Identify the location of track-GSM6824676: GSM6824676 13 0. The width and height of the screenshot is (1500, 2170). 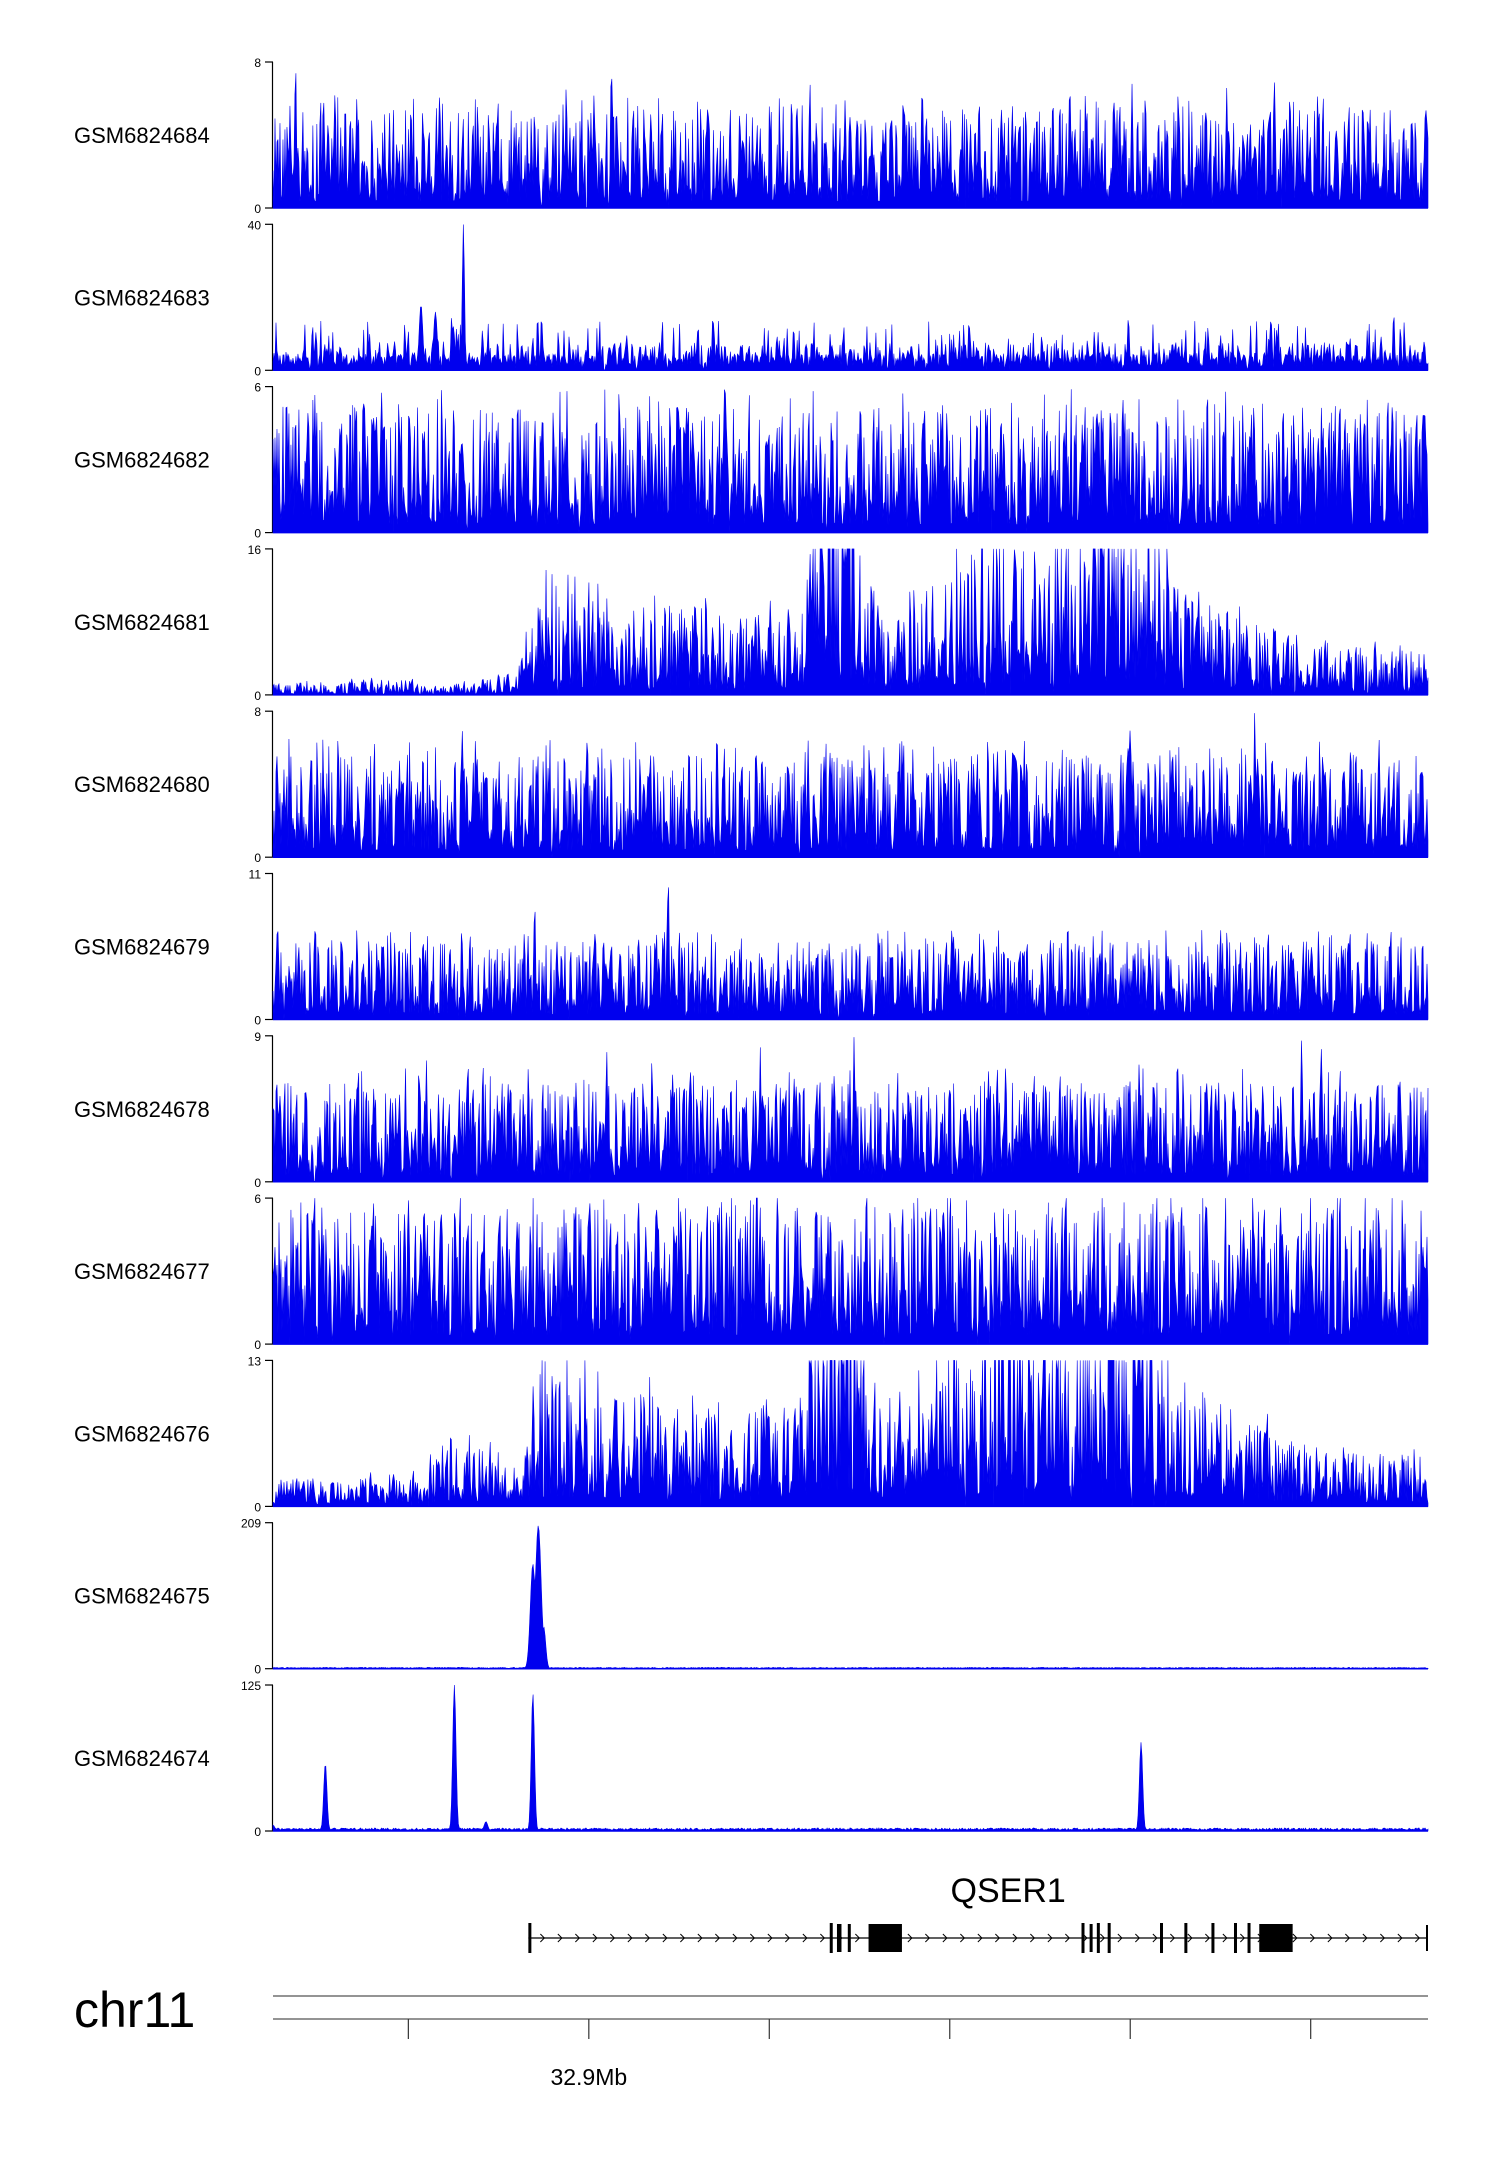
(751, 1434).